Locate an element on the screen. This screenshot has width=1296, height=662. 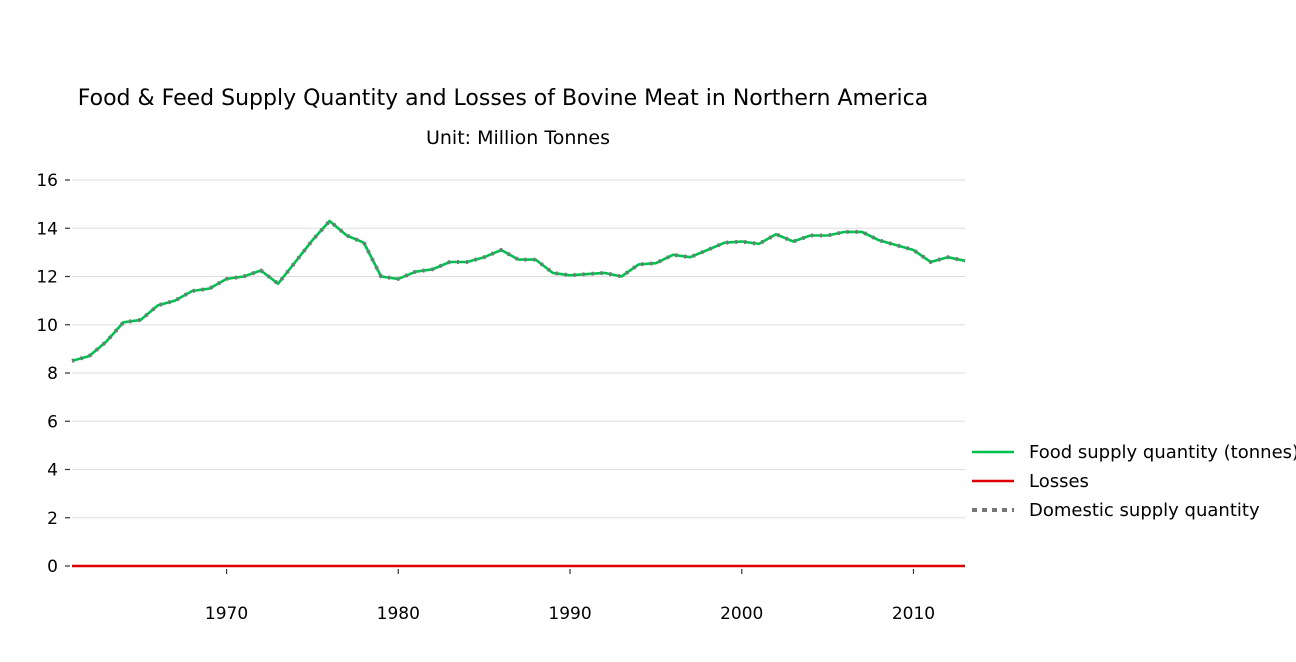
x-tick-label: 1970 is located at coordinates (226, 614).